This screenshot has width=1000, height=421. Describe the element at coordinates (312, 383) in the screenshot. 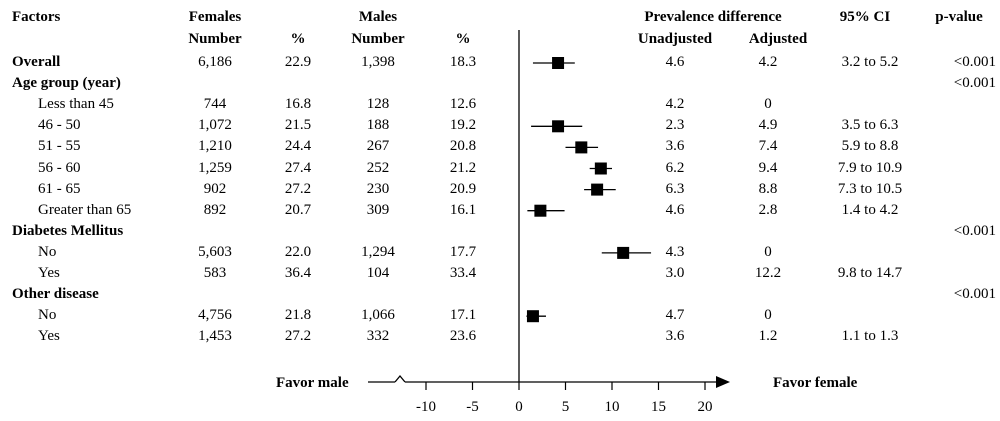

I see `axis-left-label: Favor male` at that location.